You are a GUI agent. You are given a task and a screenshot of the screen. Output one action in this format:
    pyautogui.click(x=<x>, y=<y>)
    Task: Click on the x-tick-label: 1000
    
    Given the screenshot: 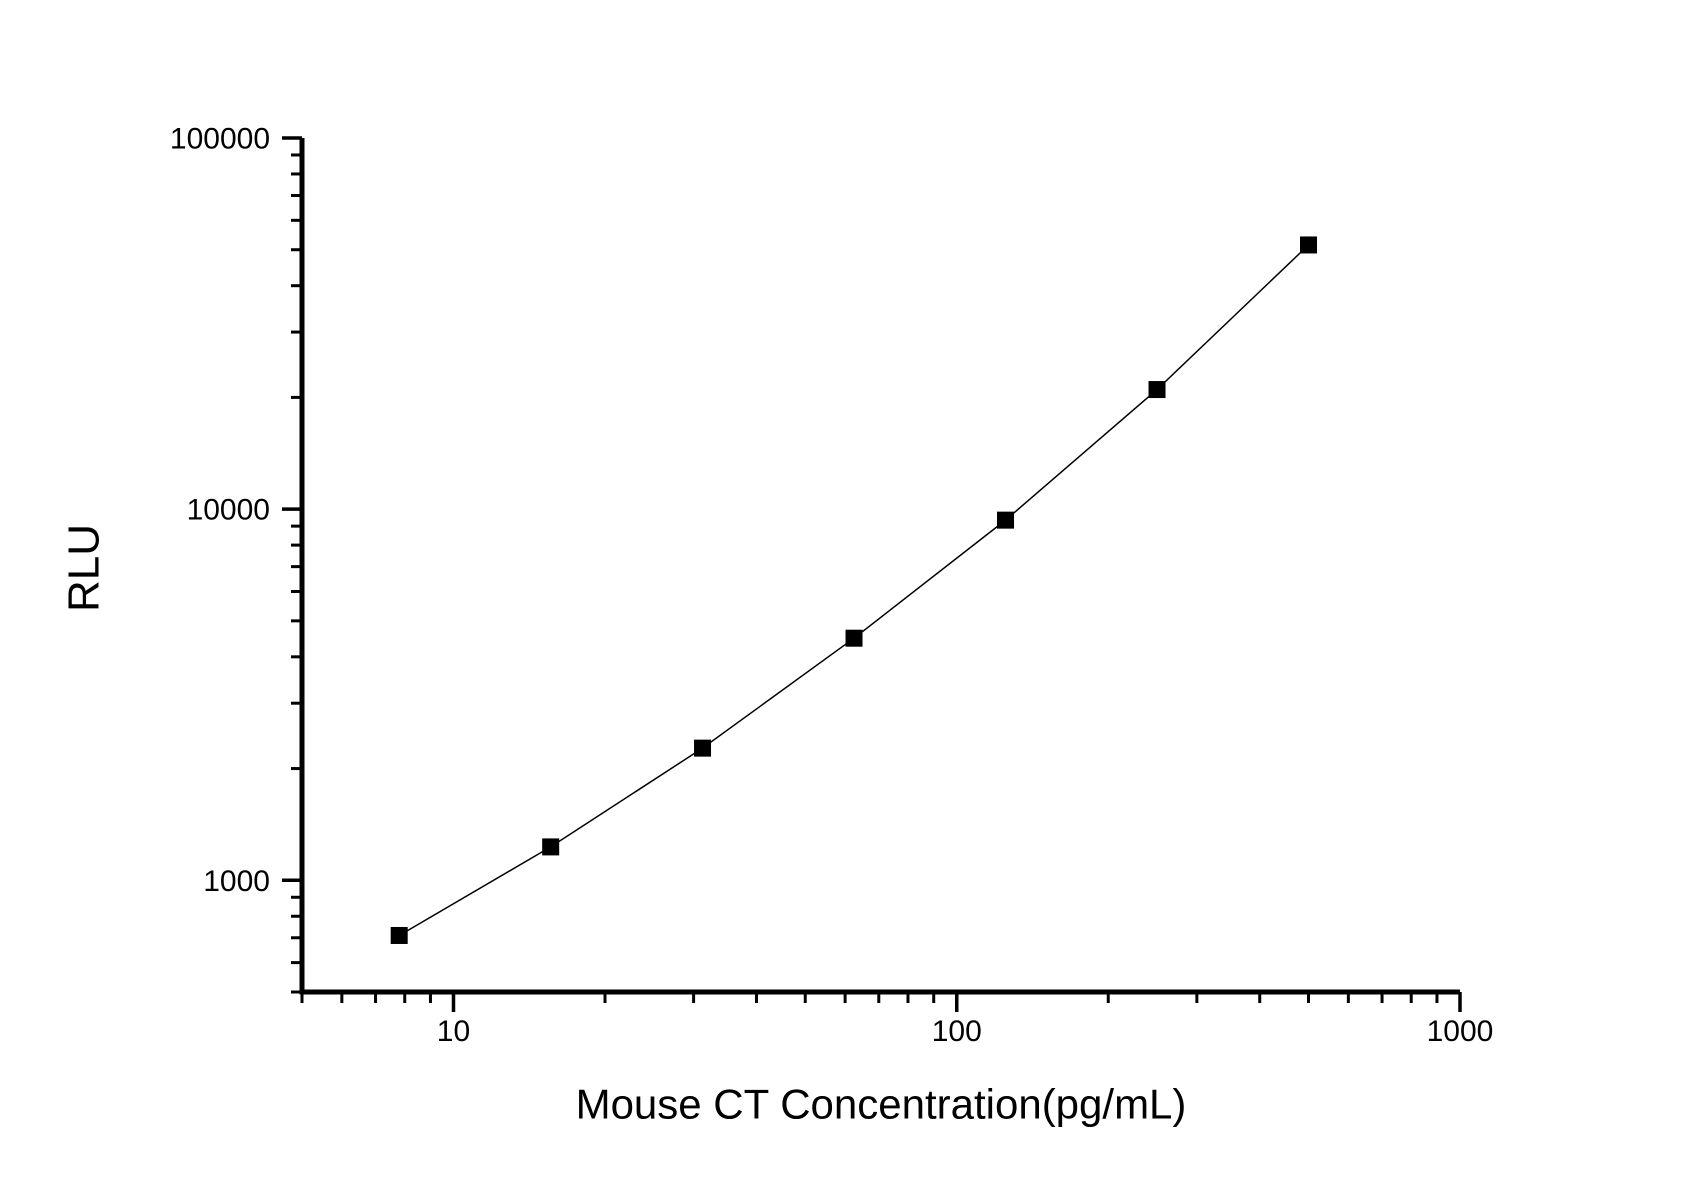 What is the action you would take?
    pyautogui.click(x=1460, y=1031)
    